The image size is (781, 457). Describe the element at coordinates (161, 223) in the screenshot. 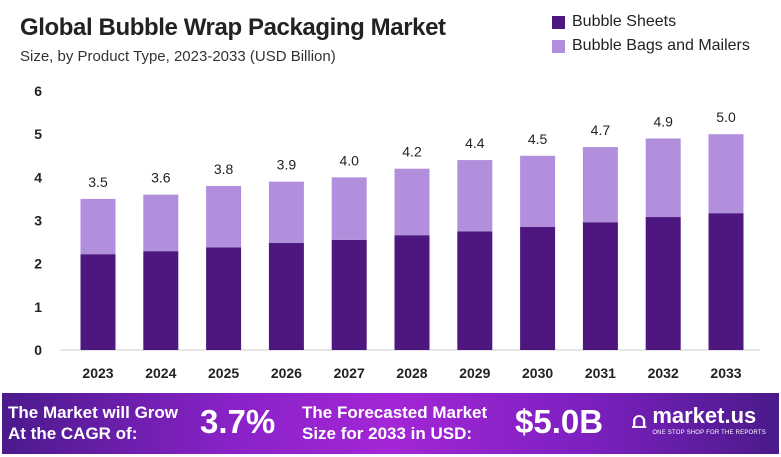

I see `bar-segment-bubble-bags-2024` at that location.